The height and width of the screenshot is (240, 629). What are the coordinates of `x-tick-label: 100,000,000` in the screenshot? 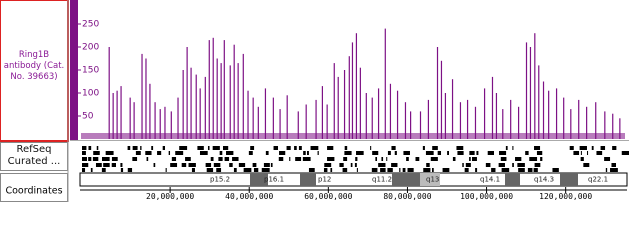 It's located at (486, 196).